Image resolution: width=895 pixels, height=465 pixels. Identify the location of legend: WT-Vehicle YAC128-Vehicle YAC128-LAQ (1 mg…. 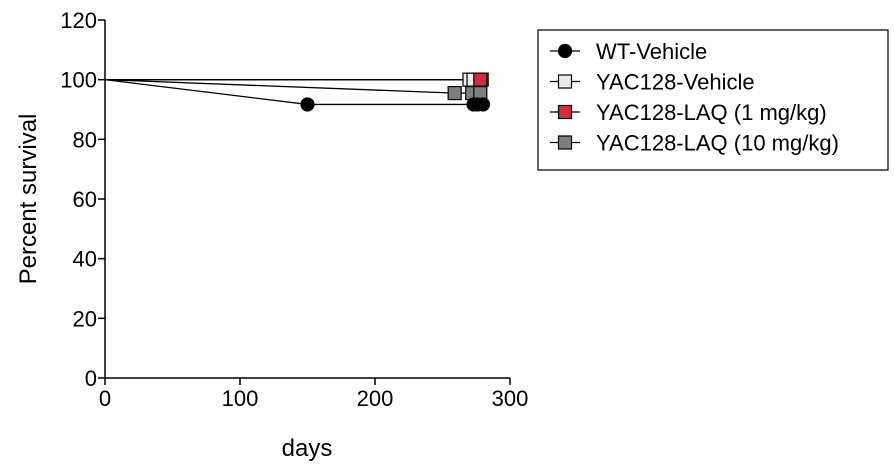
(713, 100).